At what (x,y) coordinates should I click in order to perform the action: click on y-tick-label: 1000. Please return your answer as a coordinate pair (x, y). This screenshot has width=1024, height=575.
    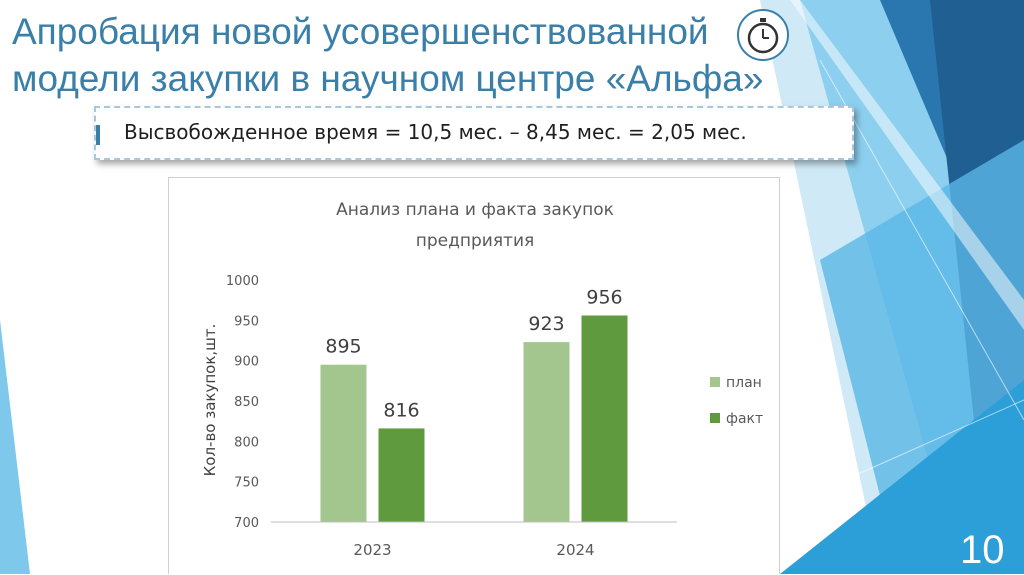
    Looking at the image, I should click on (242, 281).